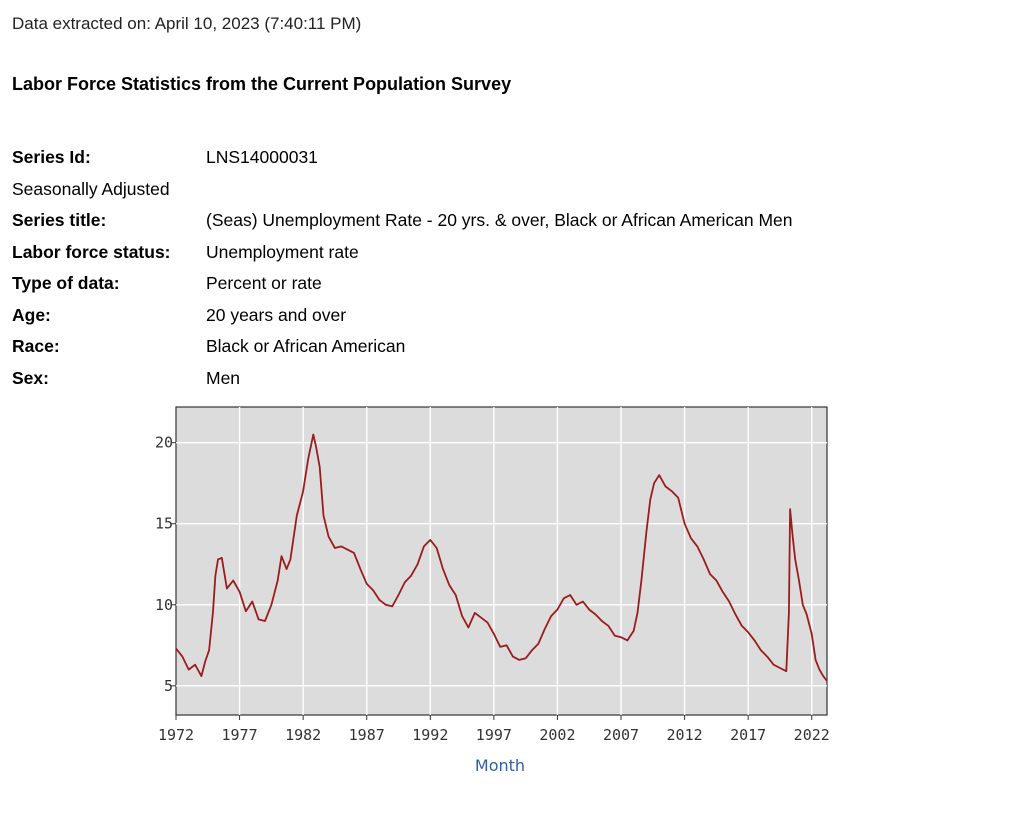 The width and height of the screenshot is (1024, 827). Describe the element at coordinates (685, 735) in the screenshot. I see `x-tick-label: 2012` at that location.